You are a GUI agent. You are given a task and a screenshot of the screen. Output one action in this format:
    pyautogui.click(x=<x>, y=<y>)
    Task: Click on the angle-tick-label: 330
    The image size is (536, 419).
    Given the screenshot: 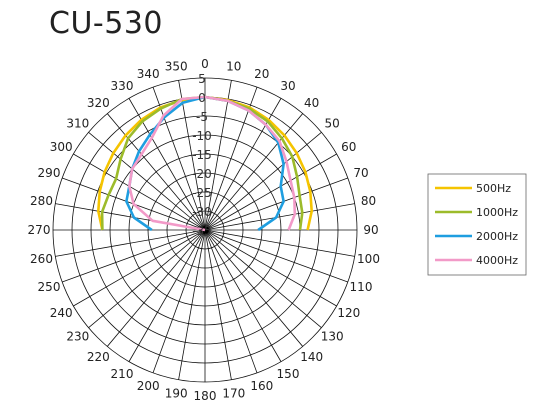 What is the action you would take?
    pyautogui.click(x=122, y=86)
    